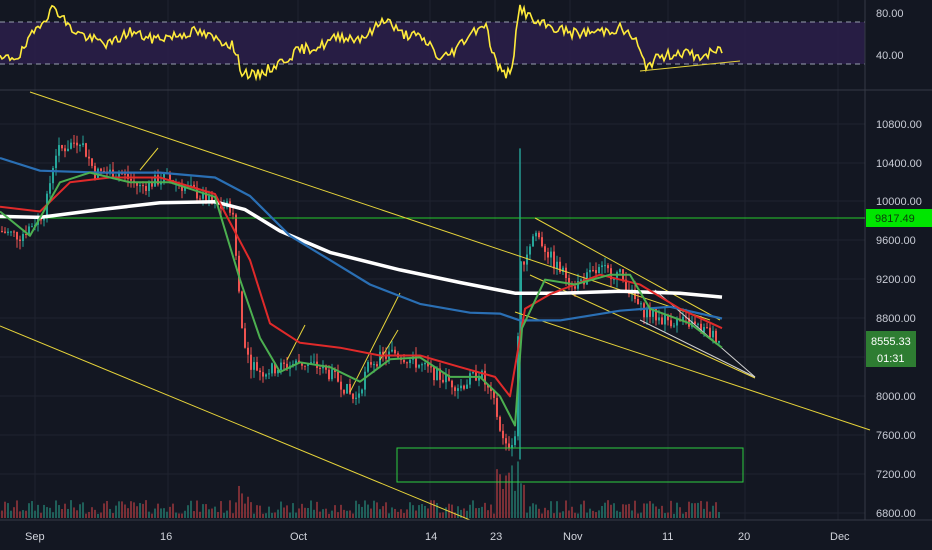  Describe the element at coordinates (840, 537) in the screenshot. I see `date-label: Dec` at that location.